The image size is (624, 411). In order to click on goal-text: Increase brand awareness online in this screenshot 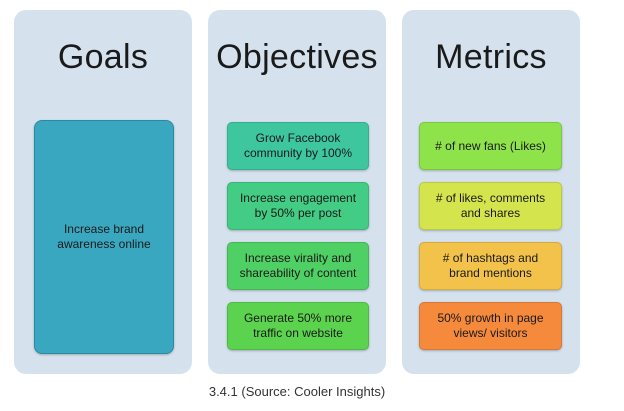, I will do `click(104, 236)`.